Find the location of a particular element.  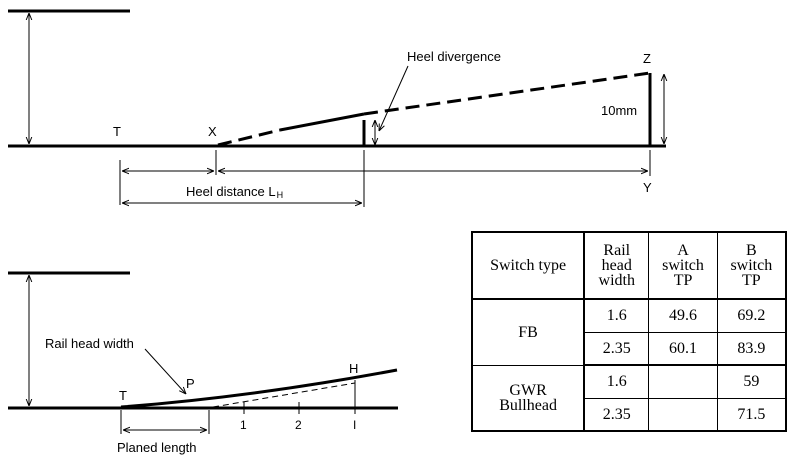

label-x: X is located at coordinates (212, 131).